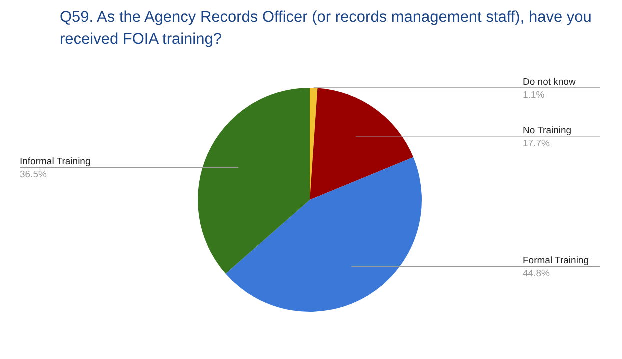  I want to click on chart-title: Q59. As the Agency Records Officer (or records management staff), have you received FOIA training?, so click(326, 28).